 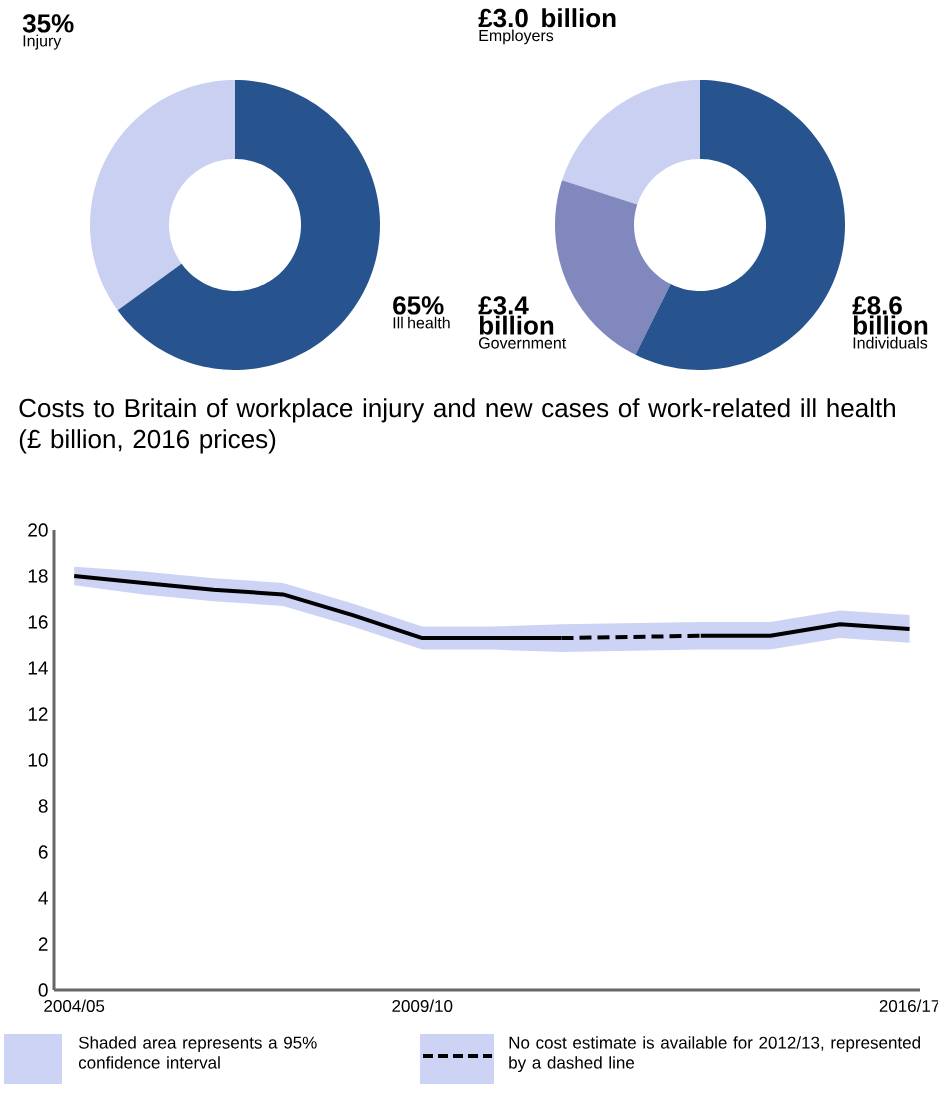 I want to click on x-tick-label: 2004/05, so click(x=74, y=1006).